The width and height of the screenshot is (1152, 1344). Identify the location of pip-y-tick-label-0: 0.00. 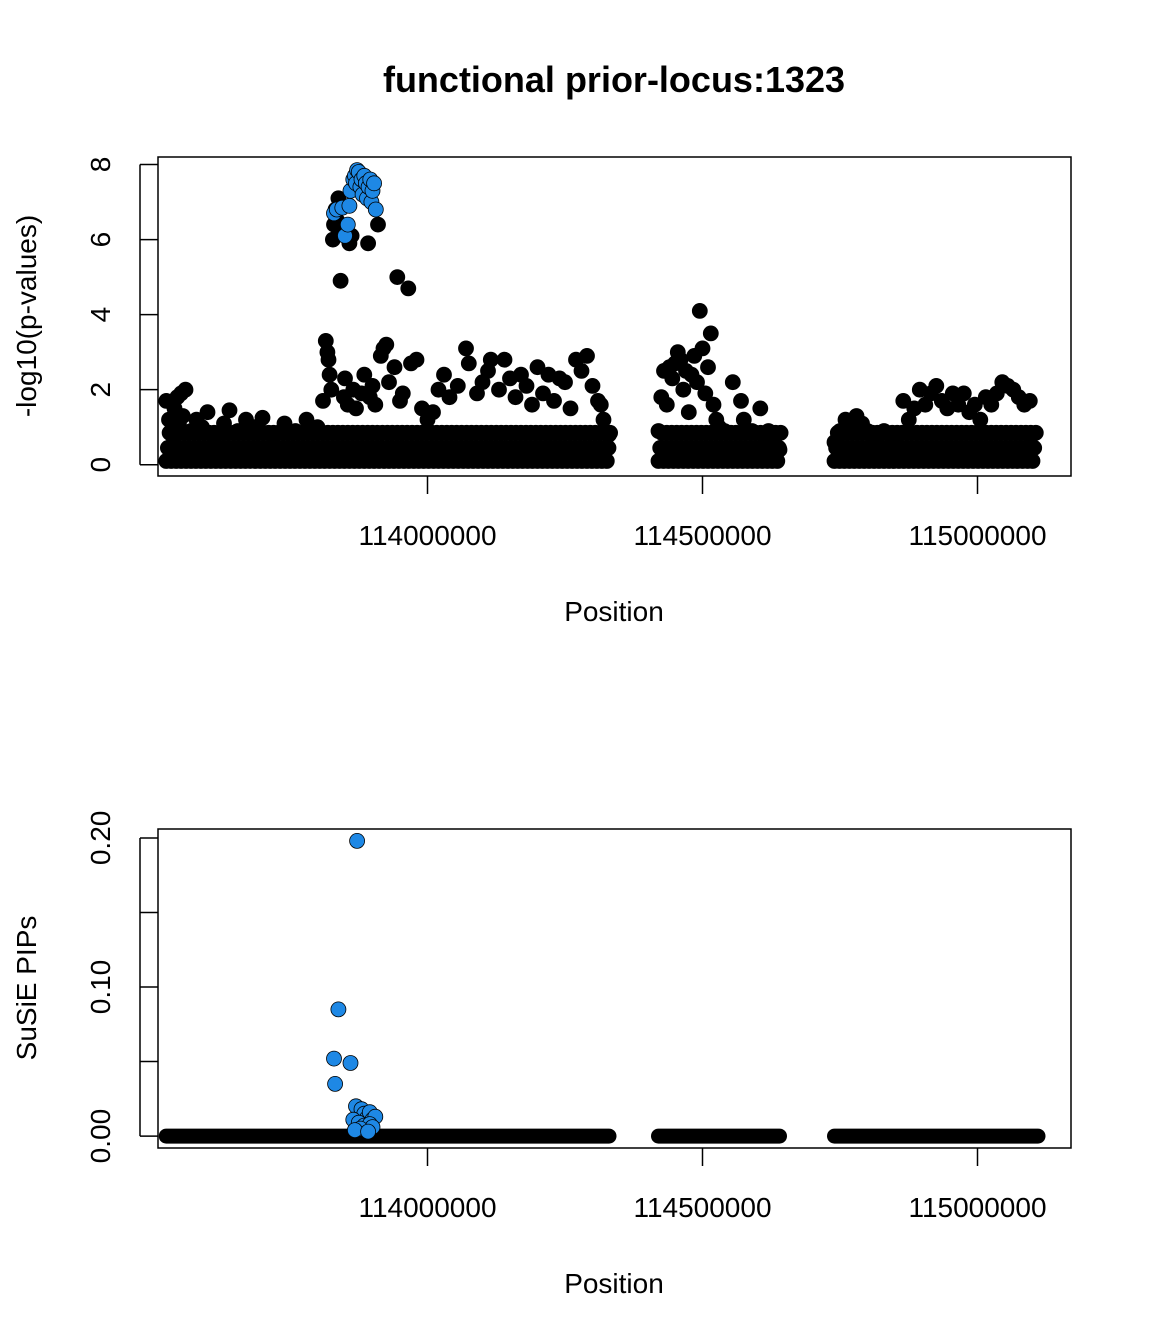
(100, 1136).